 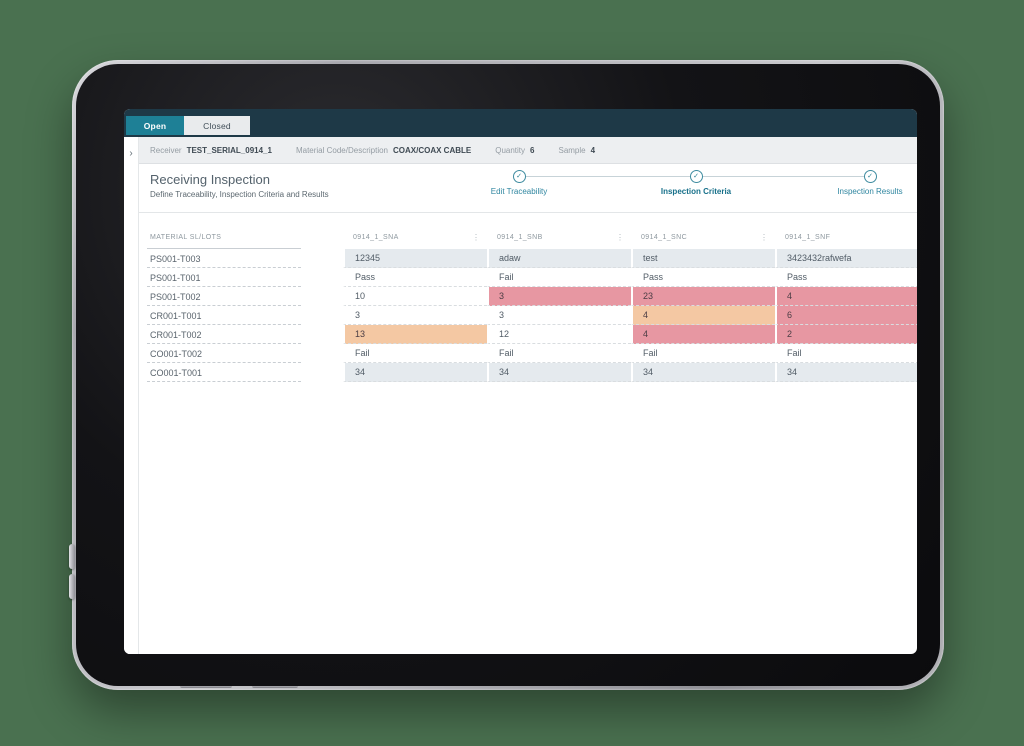 I want to click on table-row: PS001-T001 Pass Fail Pass Pass, so click(x=528, y=277).